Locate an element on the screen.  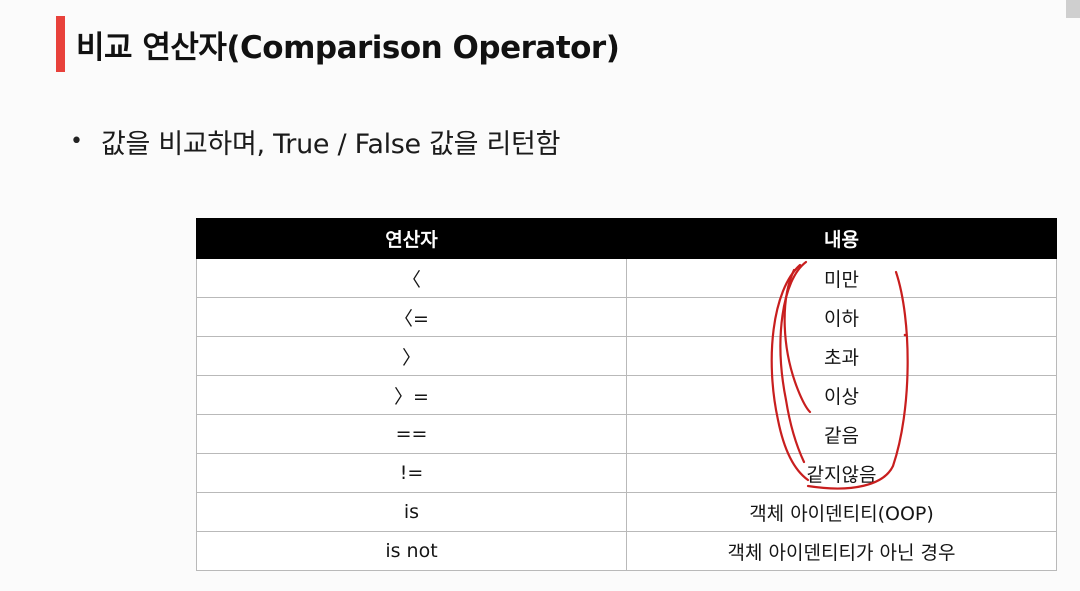
window-edge is located at coordinates (1073, 9).